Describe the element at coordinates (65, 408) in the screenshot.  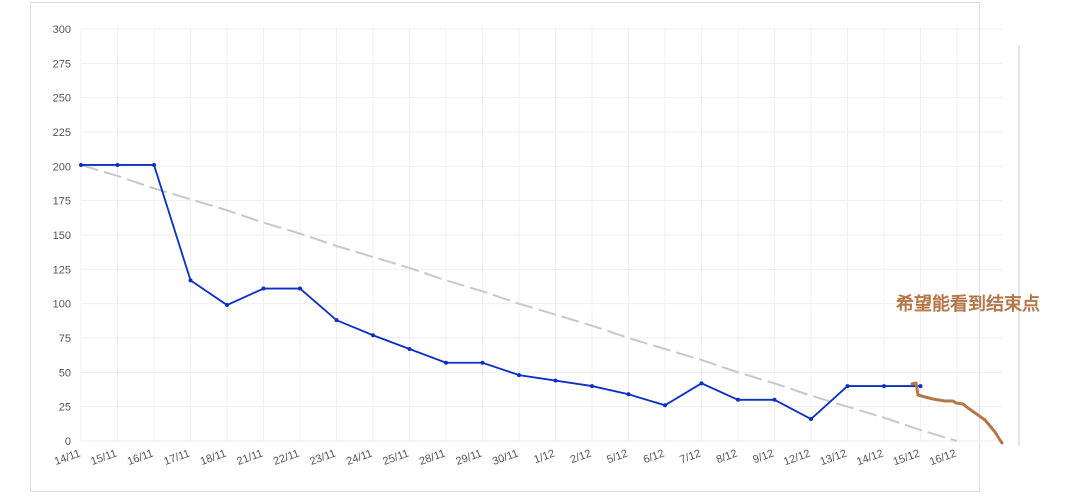
I see `y-tick-label: 25` at that location.